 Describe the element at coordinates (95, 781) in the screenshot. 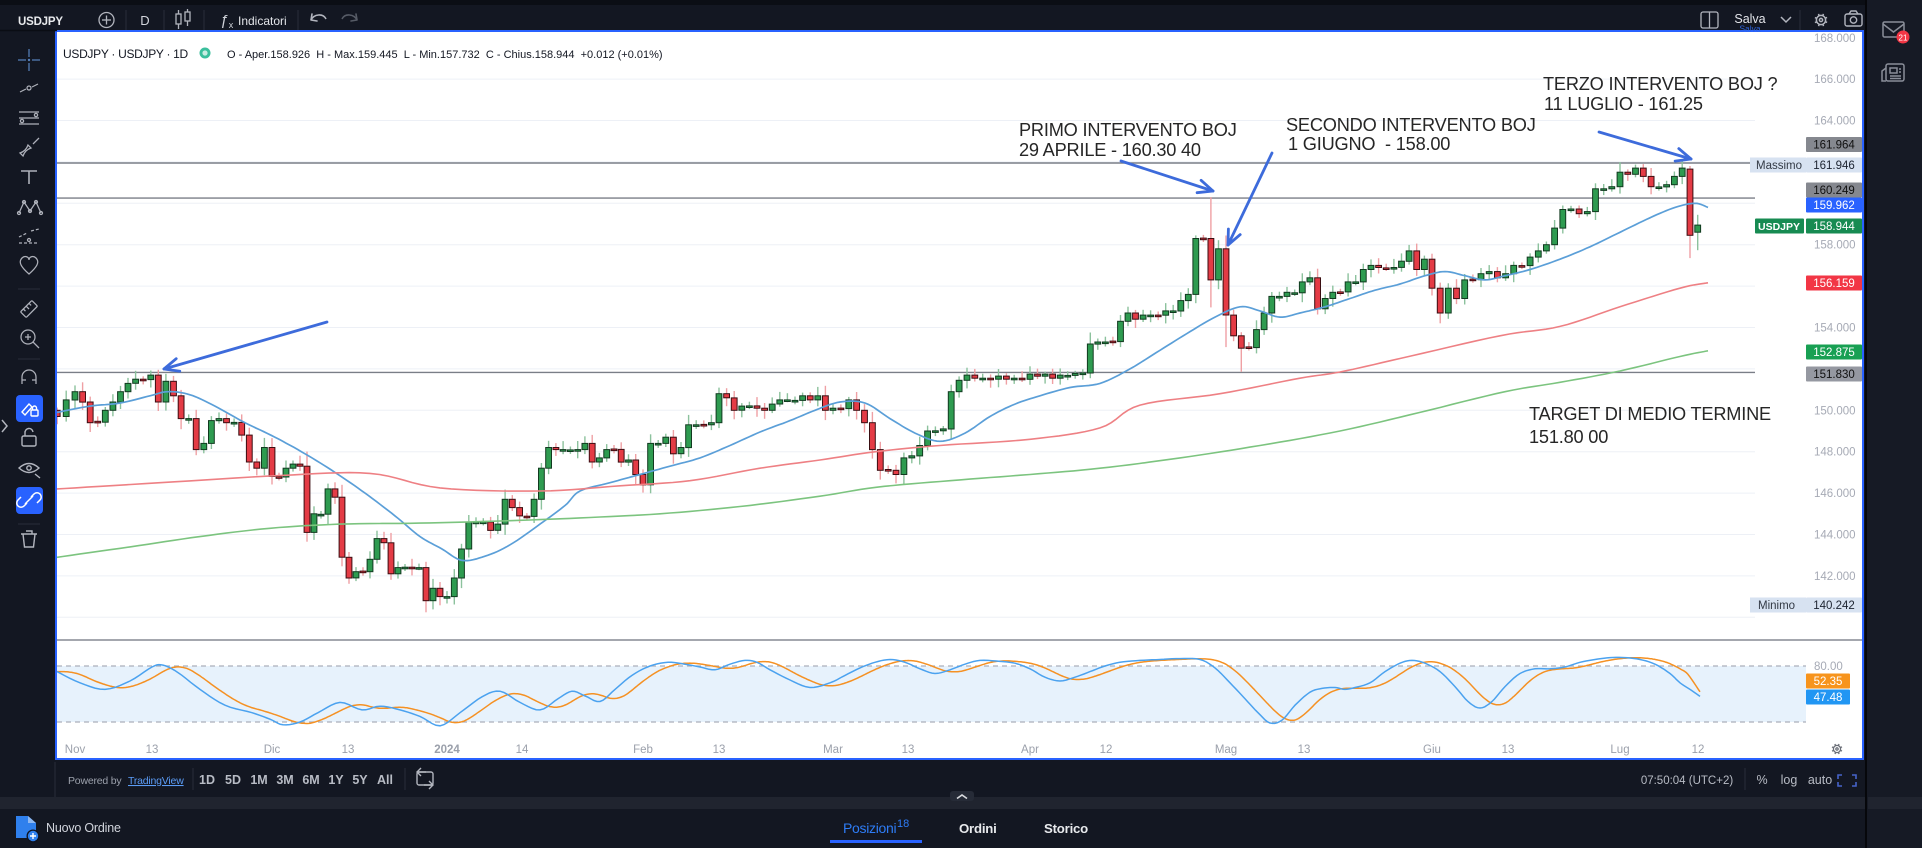

I see `svg-text: Powered by` at that location.